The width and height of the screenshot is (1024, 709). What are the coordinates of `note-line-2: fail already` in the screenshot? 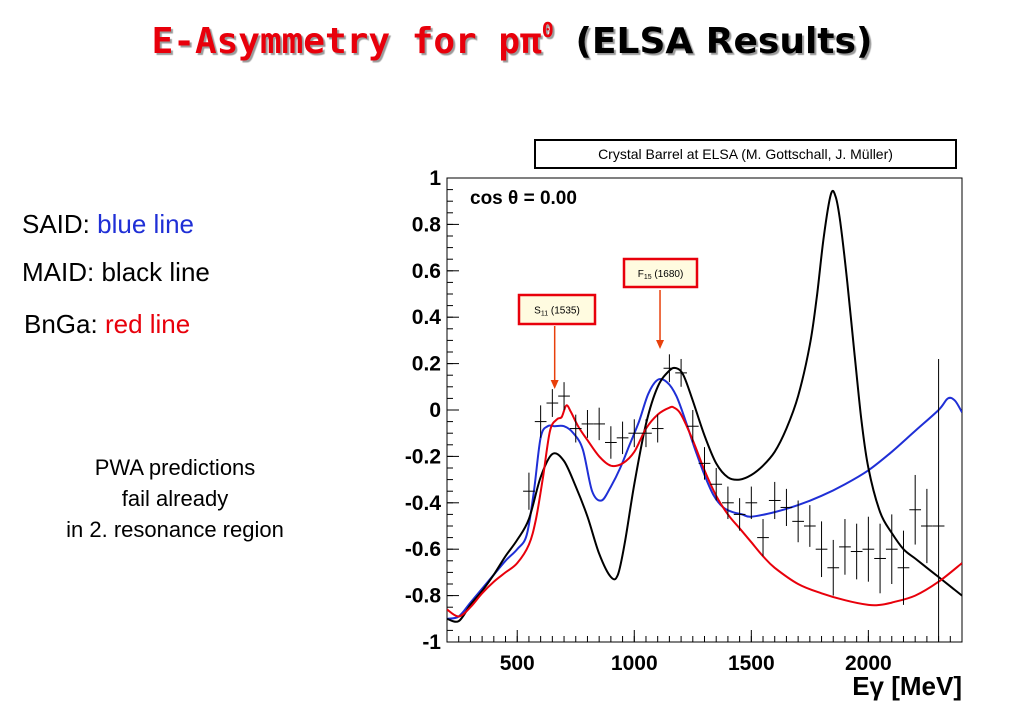 It's located at (175, 498).